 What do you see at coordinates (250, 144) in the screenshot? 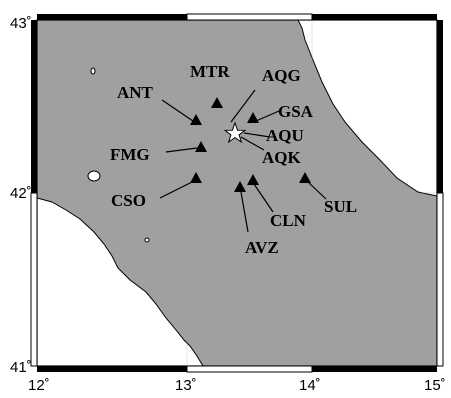
I see `station-markers` at bounding box center [250, 144].